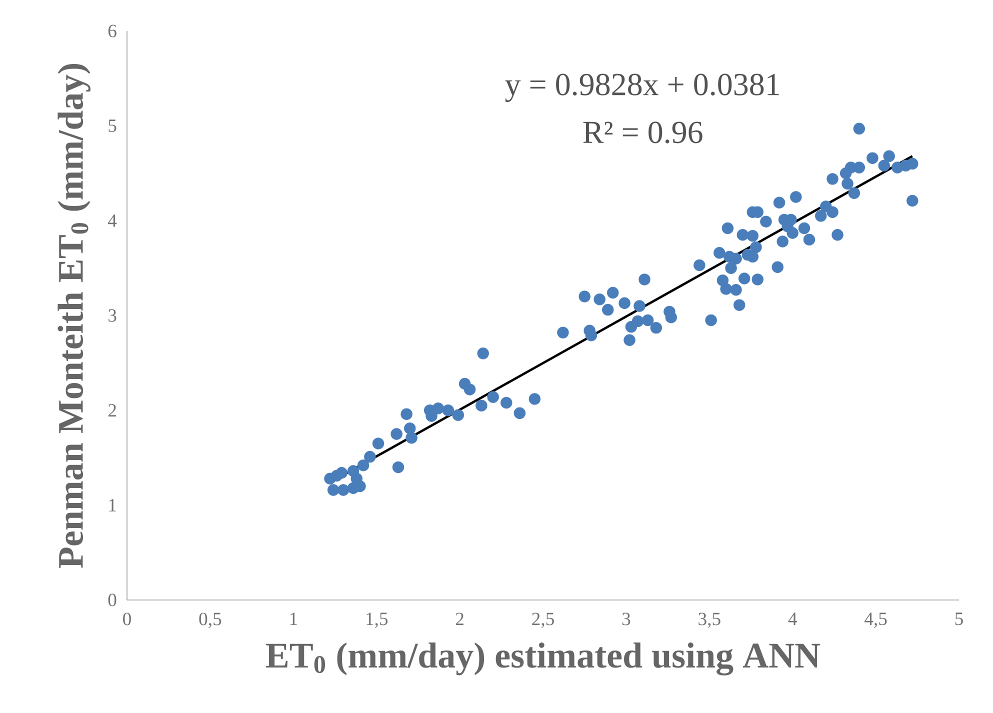  I want to click on x-tick-label: 3,5, so click(709, 620).